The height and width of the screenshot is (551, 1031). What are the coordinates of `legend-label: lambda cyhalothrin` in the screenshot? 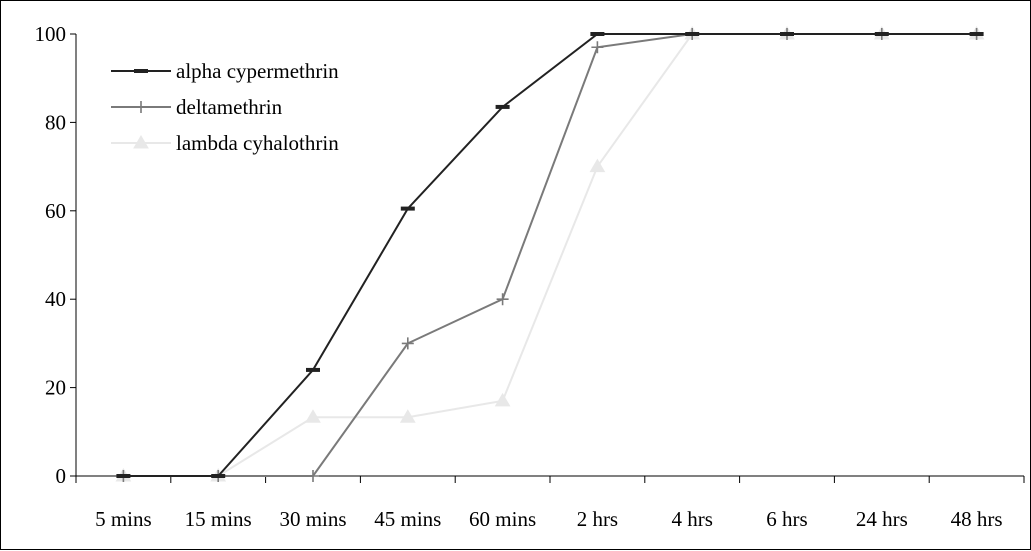 It's located at (257, 143).